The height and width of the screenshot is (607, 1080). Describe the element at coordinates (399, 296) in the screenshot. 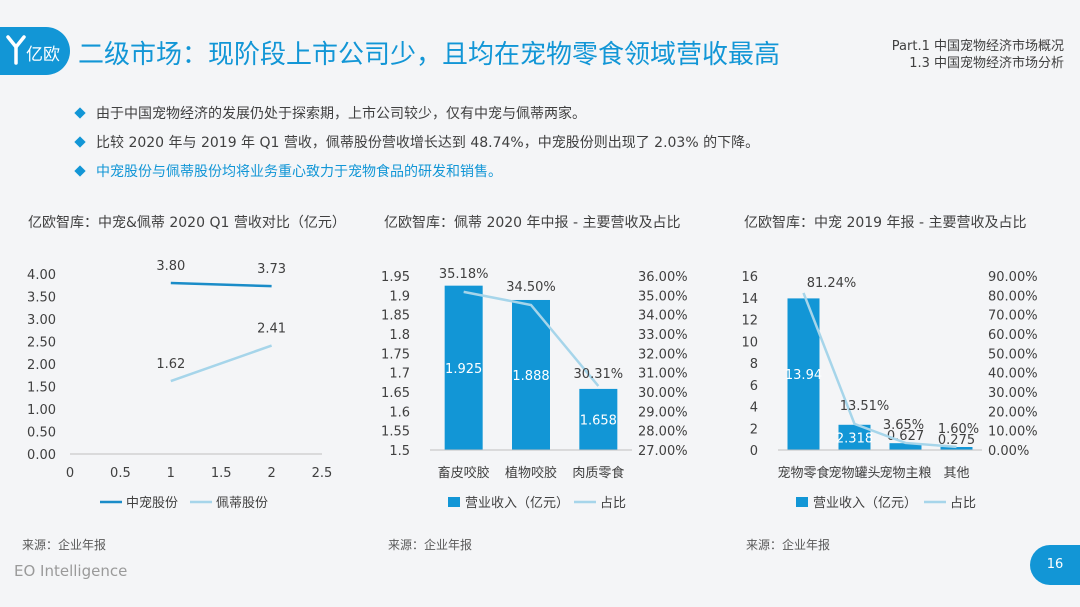

I see `y-tick-label: 1.9` at that location.